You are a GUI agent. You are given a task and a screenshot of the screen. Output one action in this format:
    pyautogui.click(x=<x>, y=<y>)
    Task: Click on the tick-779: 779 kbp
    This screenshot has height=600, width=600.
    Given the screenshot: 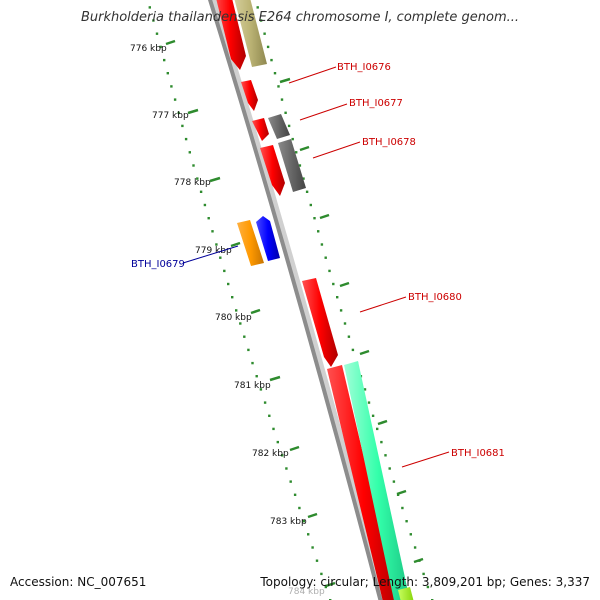 What is the action you would take?
    pyautogui.click(x=218, y=248)
    